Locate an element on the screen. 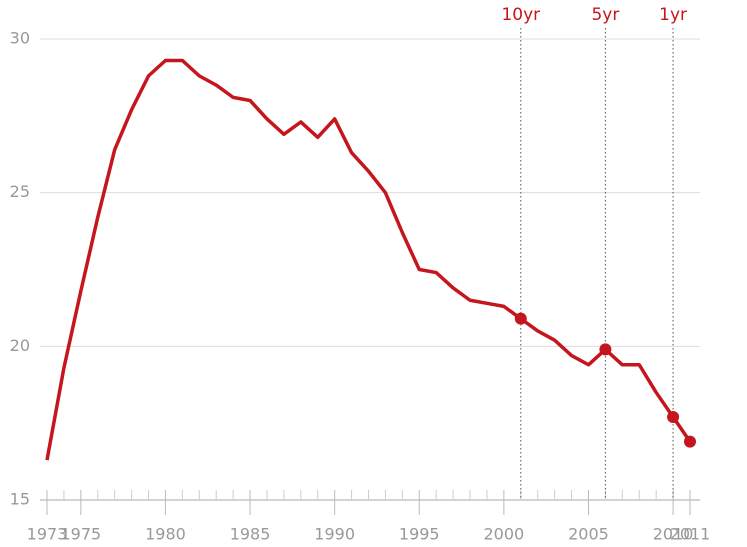  annotation-label: 1yr is located at coordinates (673, 15).